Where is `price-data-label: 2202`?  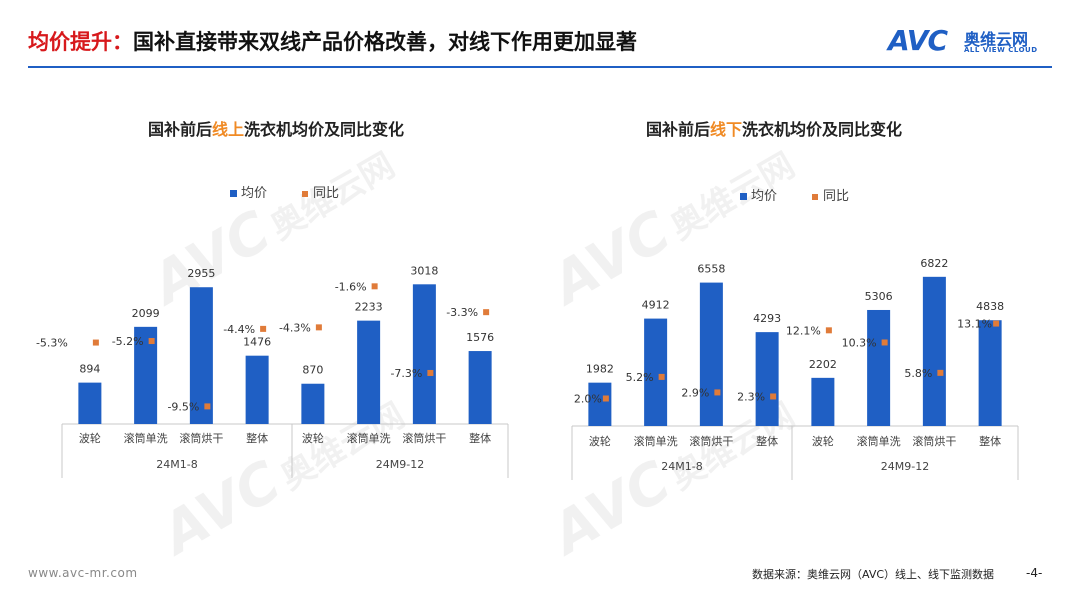
price-data-label: 2202 is located at coordinates (823, 364).